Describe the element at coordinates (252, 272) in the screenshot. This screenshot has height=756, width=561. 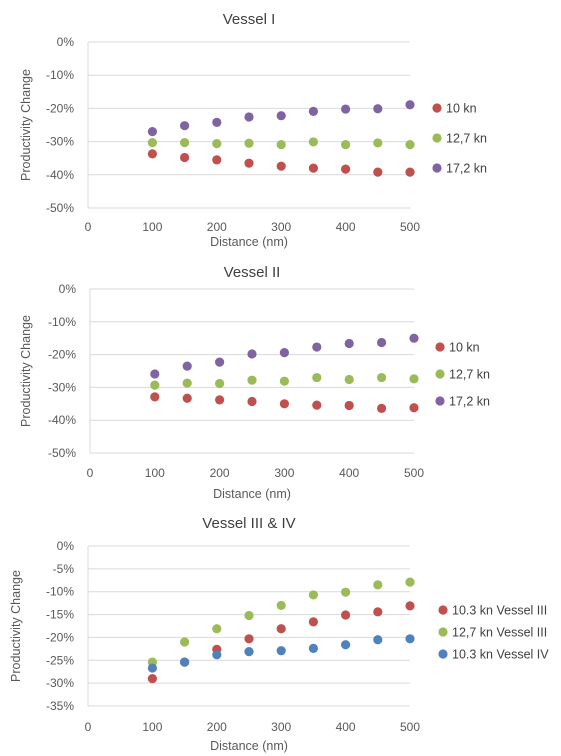
I see `chart-title: Vessel II` at that location.